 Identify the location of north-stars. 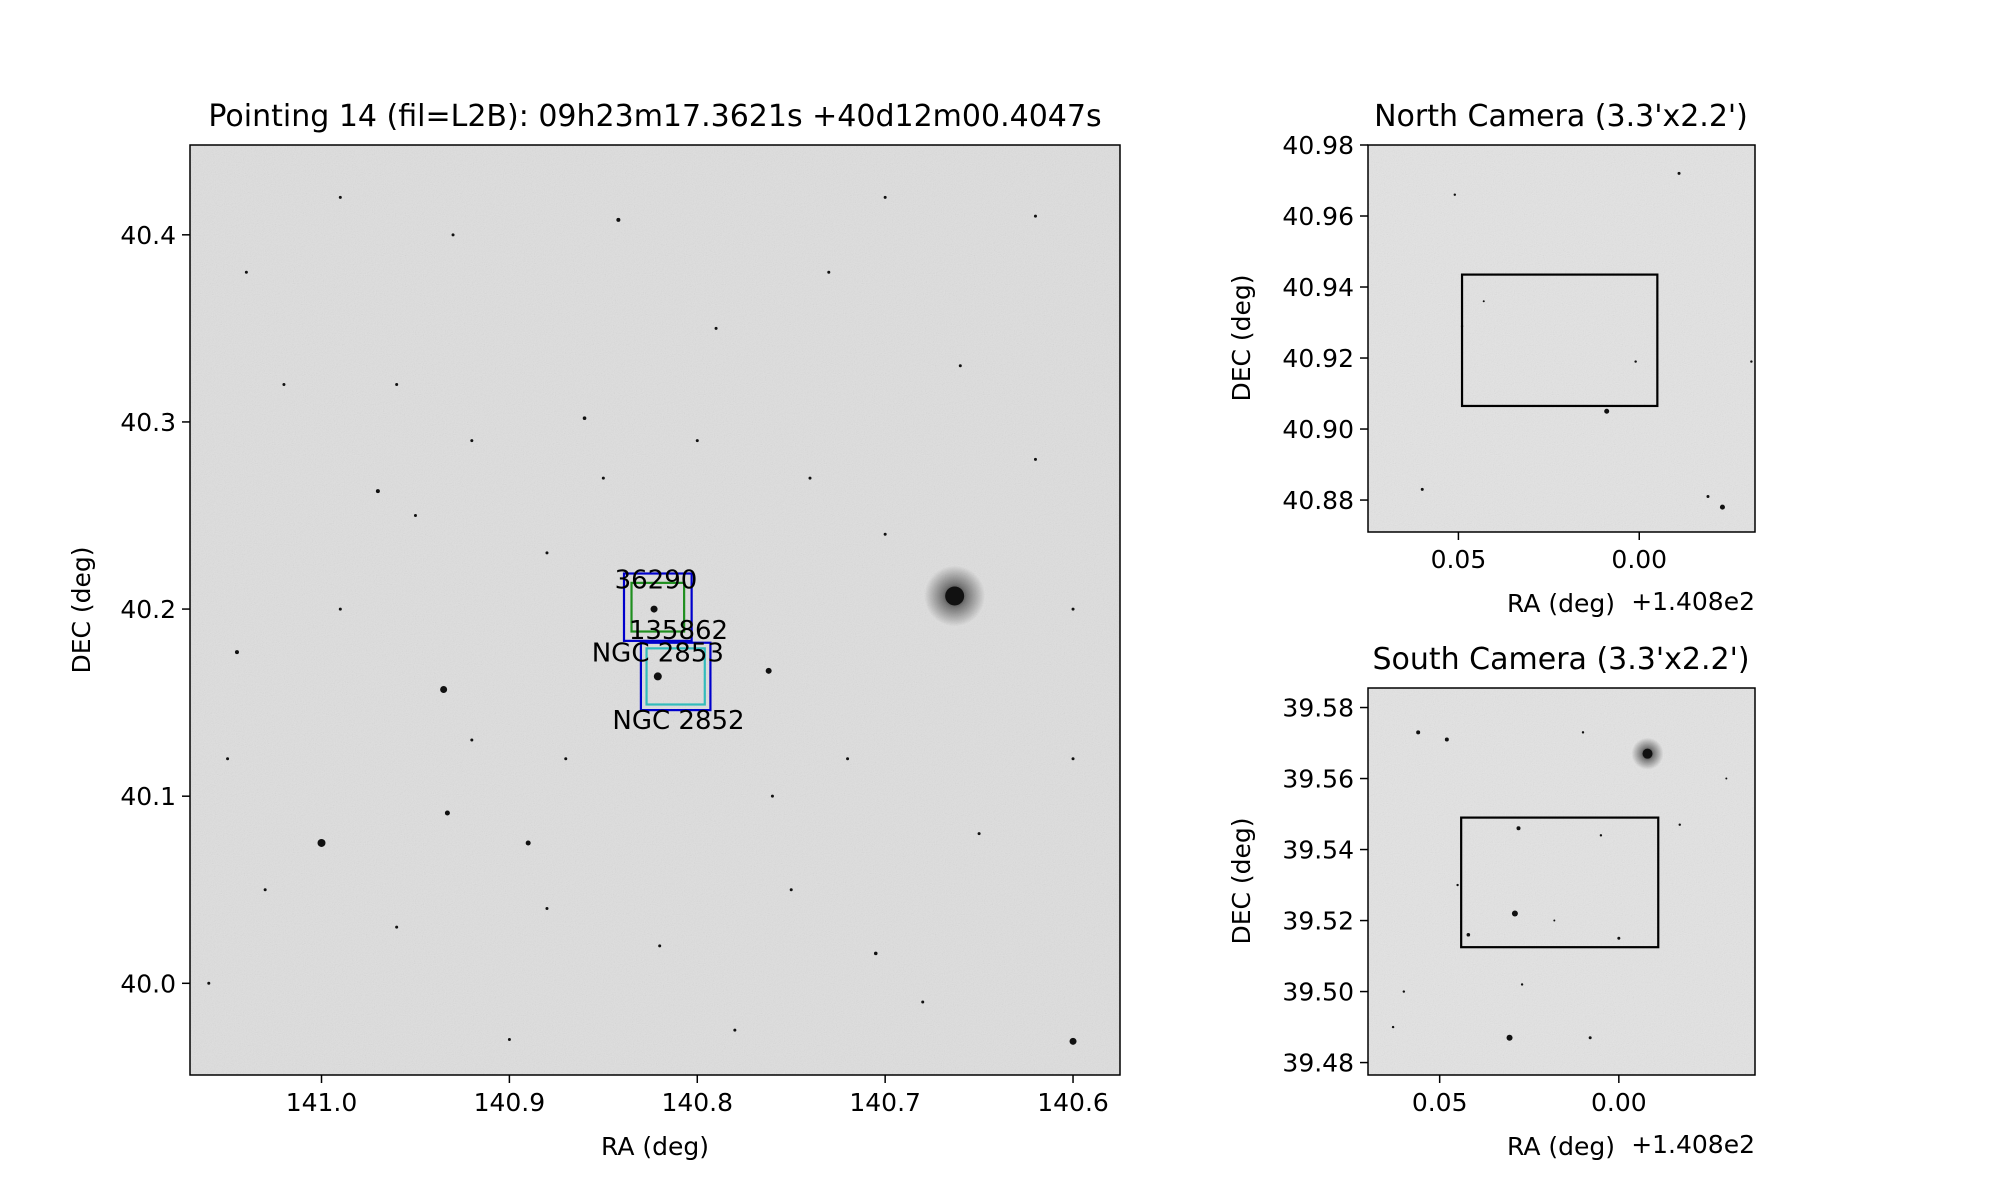
(1586, 340).